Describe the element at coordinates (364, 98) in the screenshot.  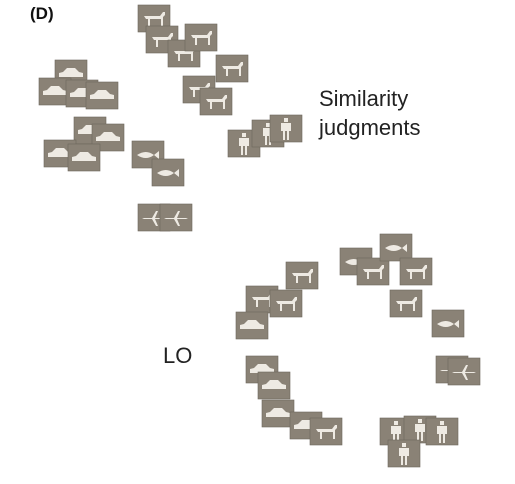
I see `title-line: Similarity` at that location.